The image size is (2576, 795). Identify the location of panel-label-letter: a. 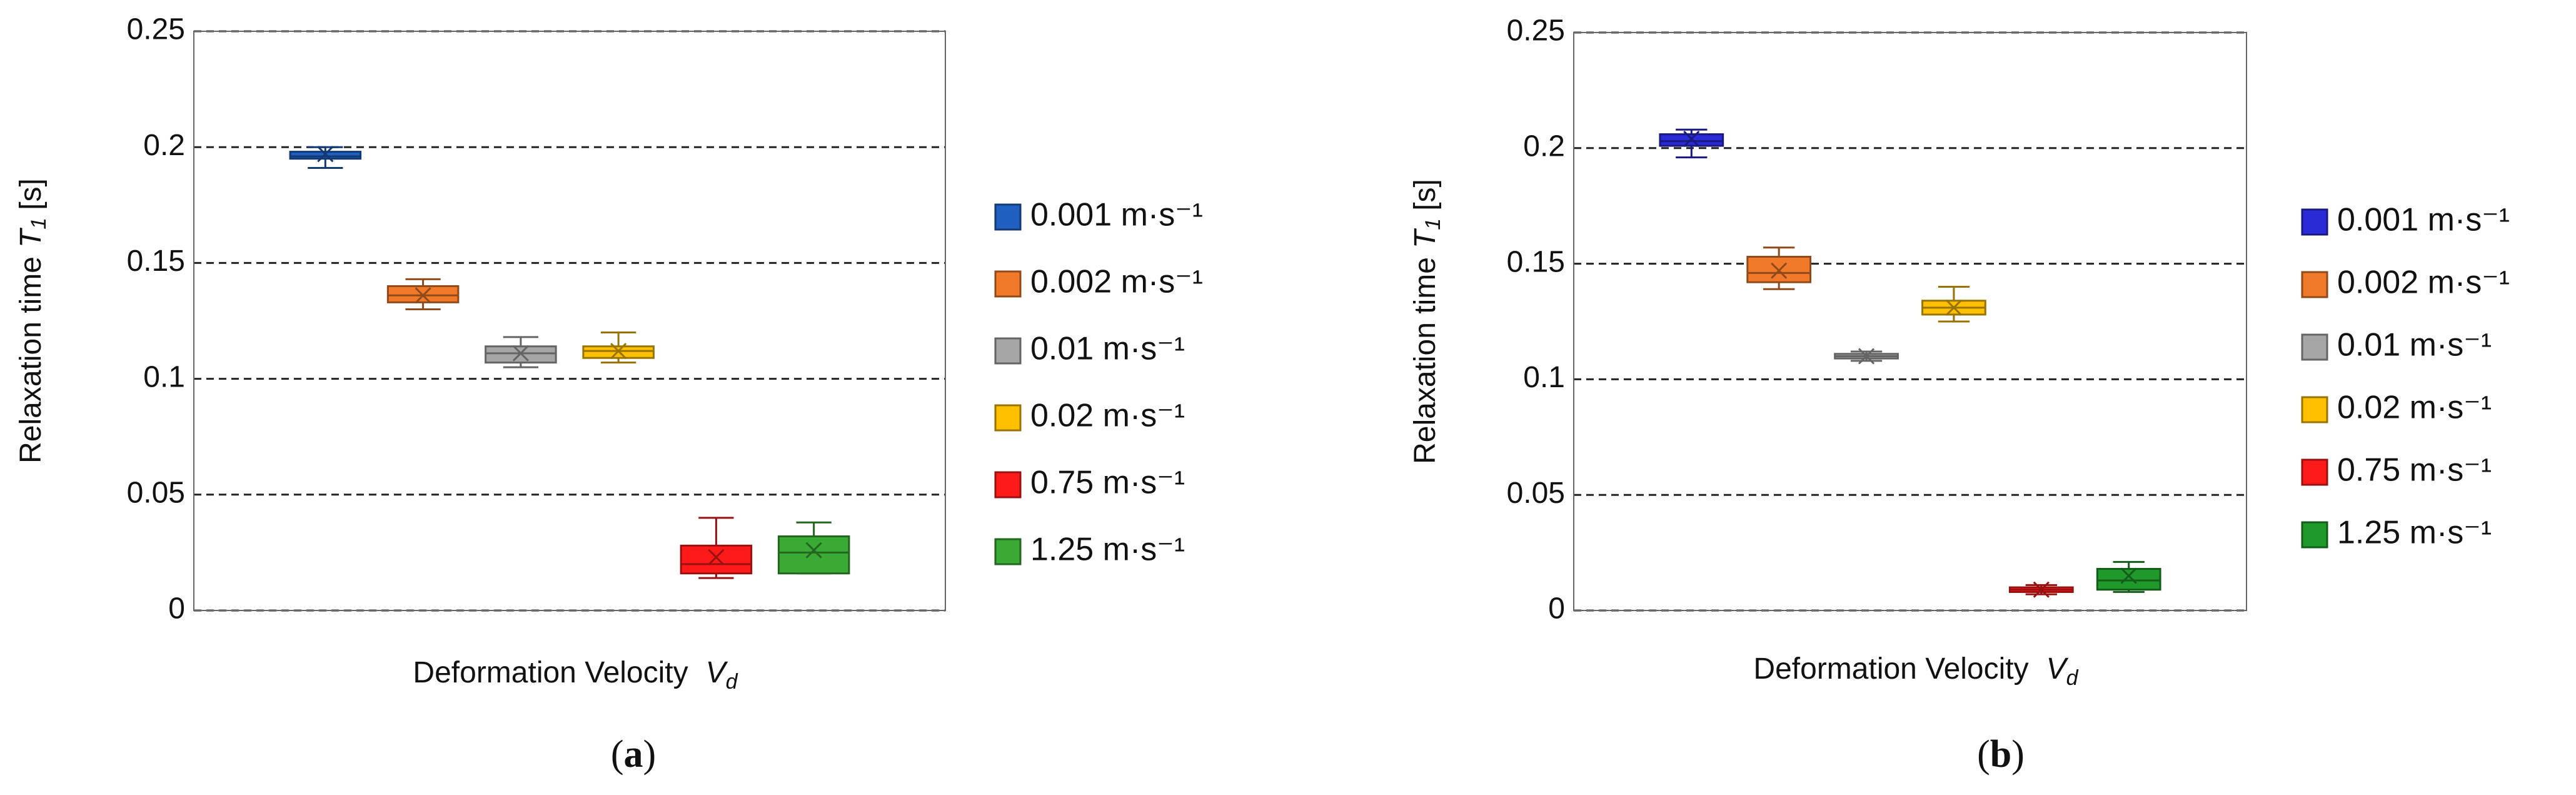
(633, 754).